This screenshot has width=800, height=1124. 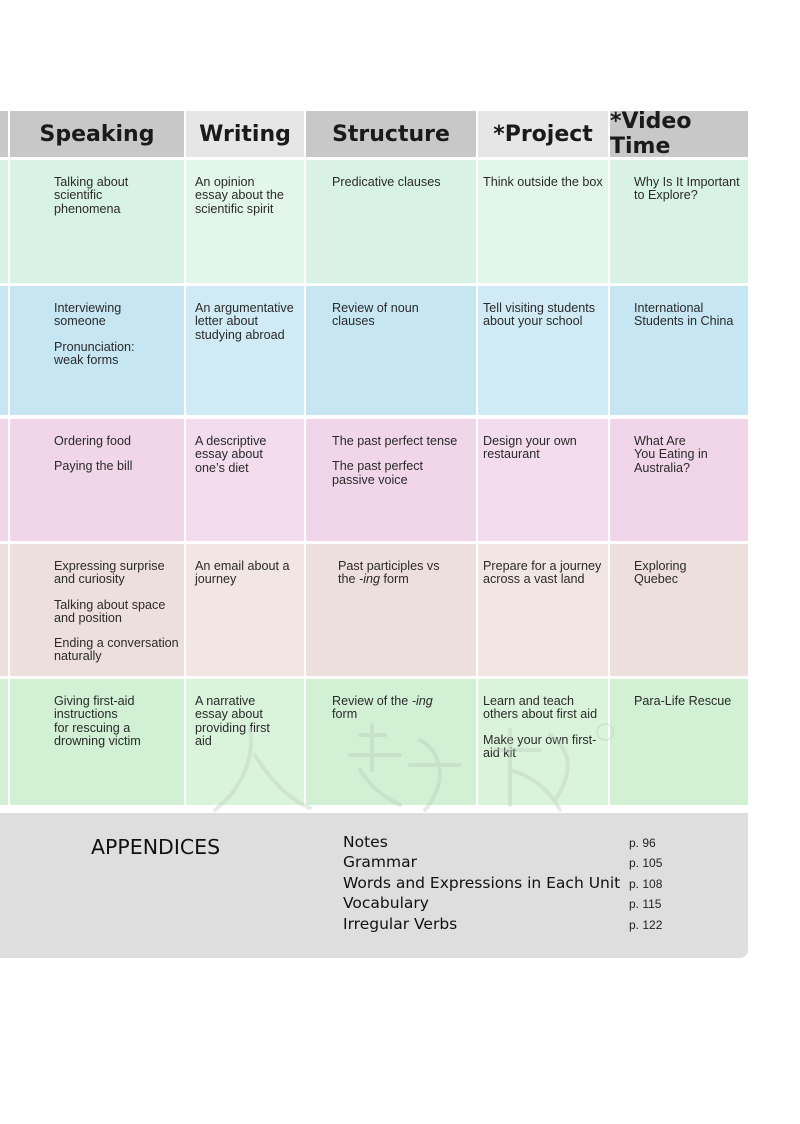 I want to click on cell-text: Talking about space and position, so click(x=110, y=611).